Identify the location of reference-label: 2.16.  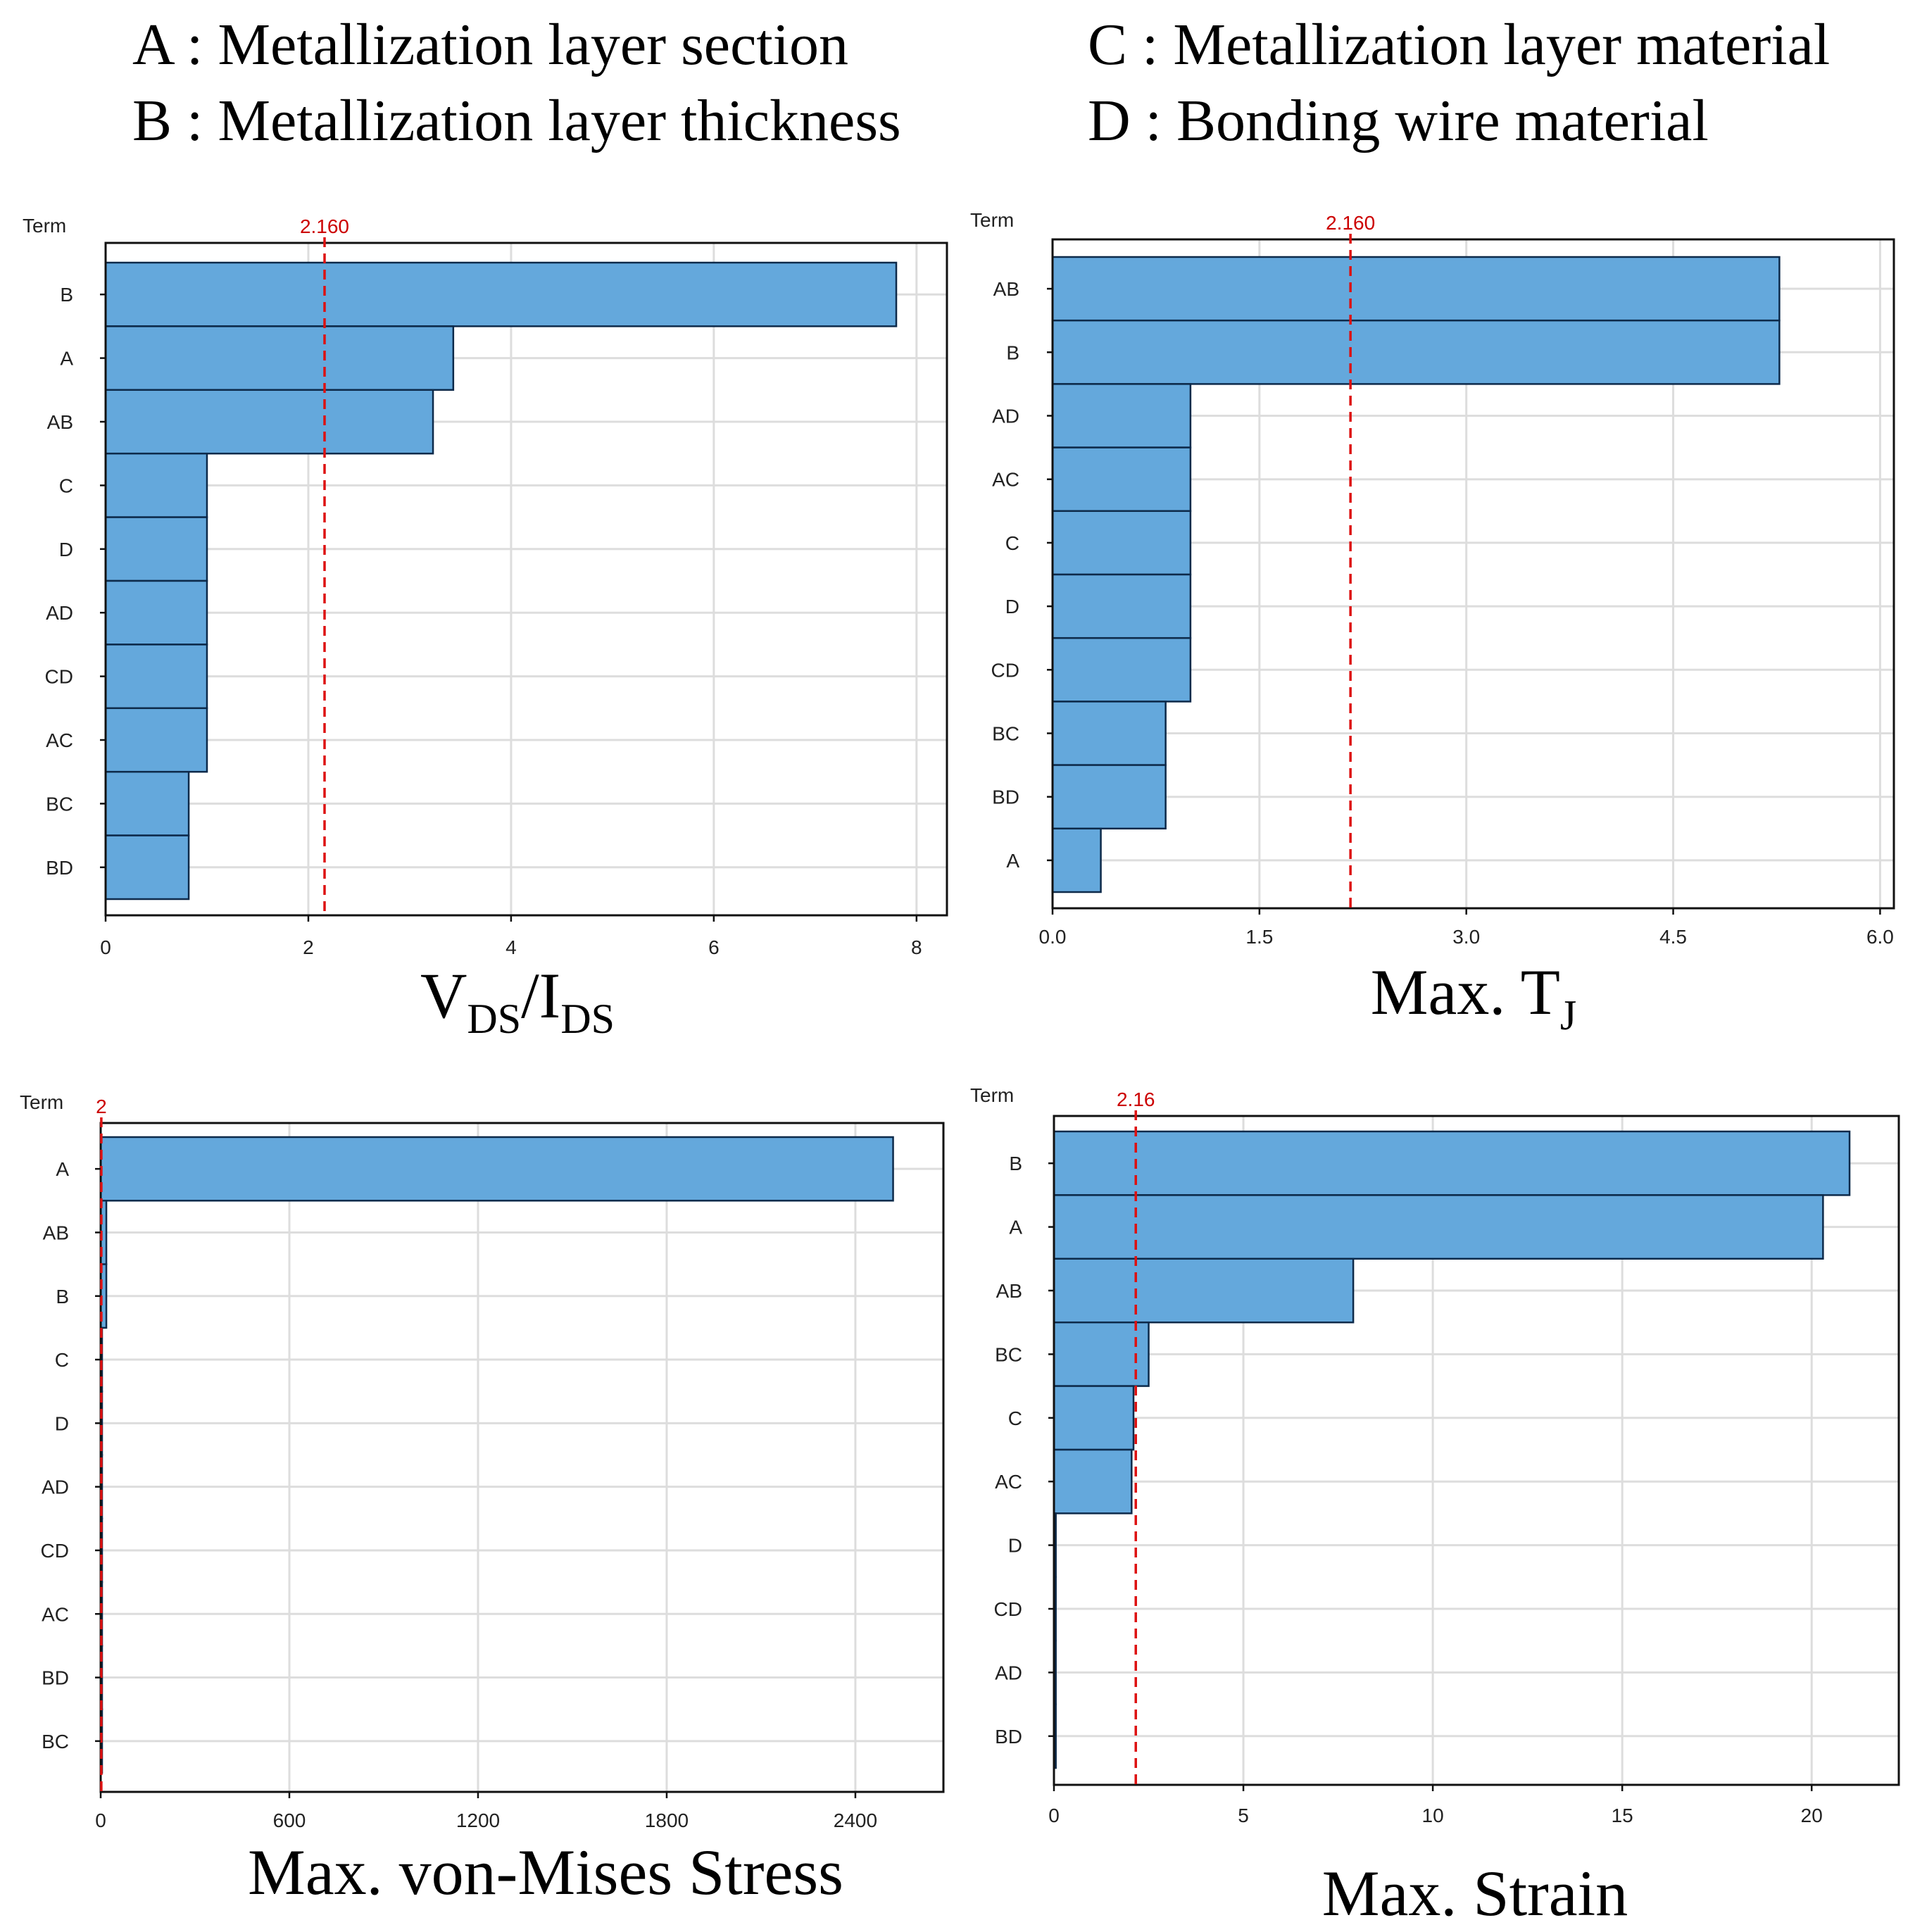
(1136, 1099).